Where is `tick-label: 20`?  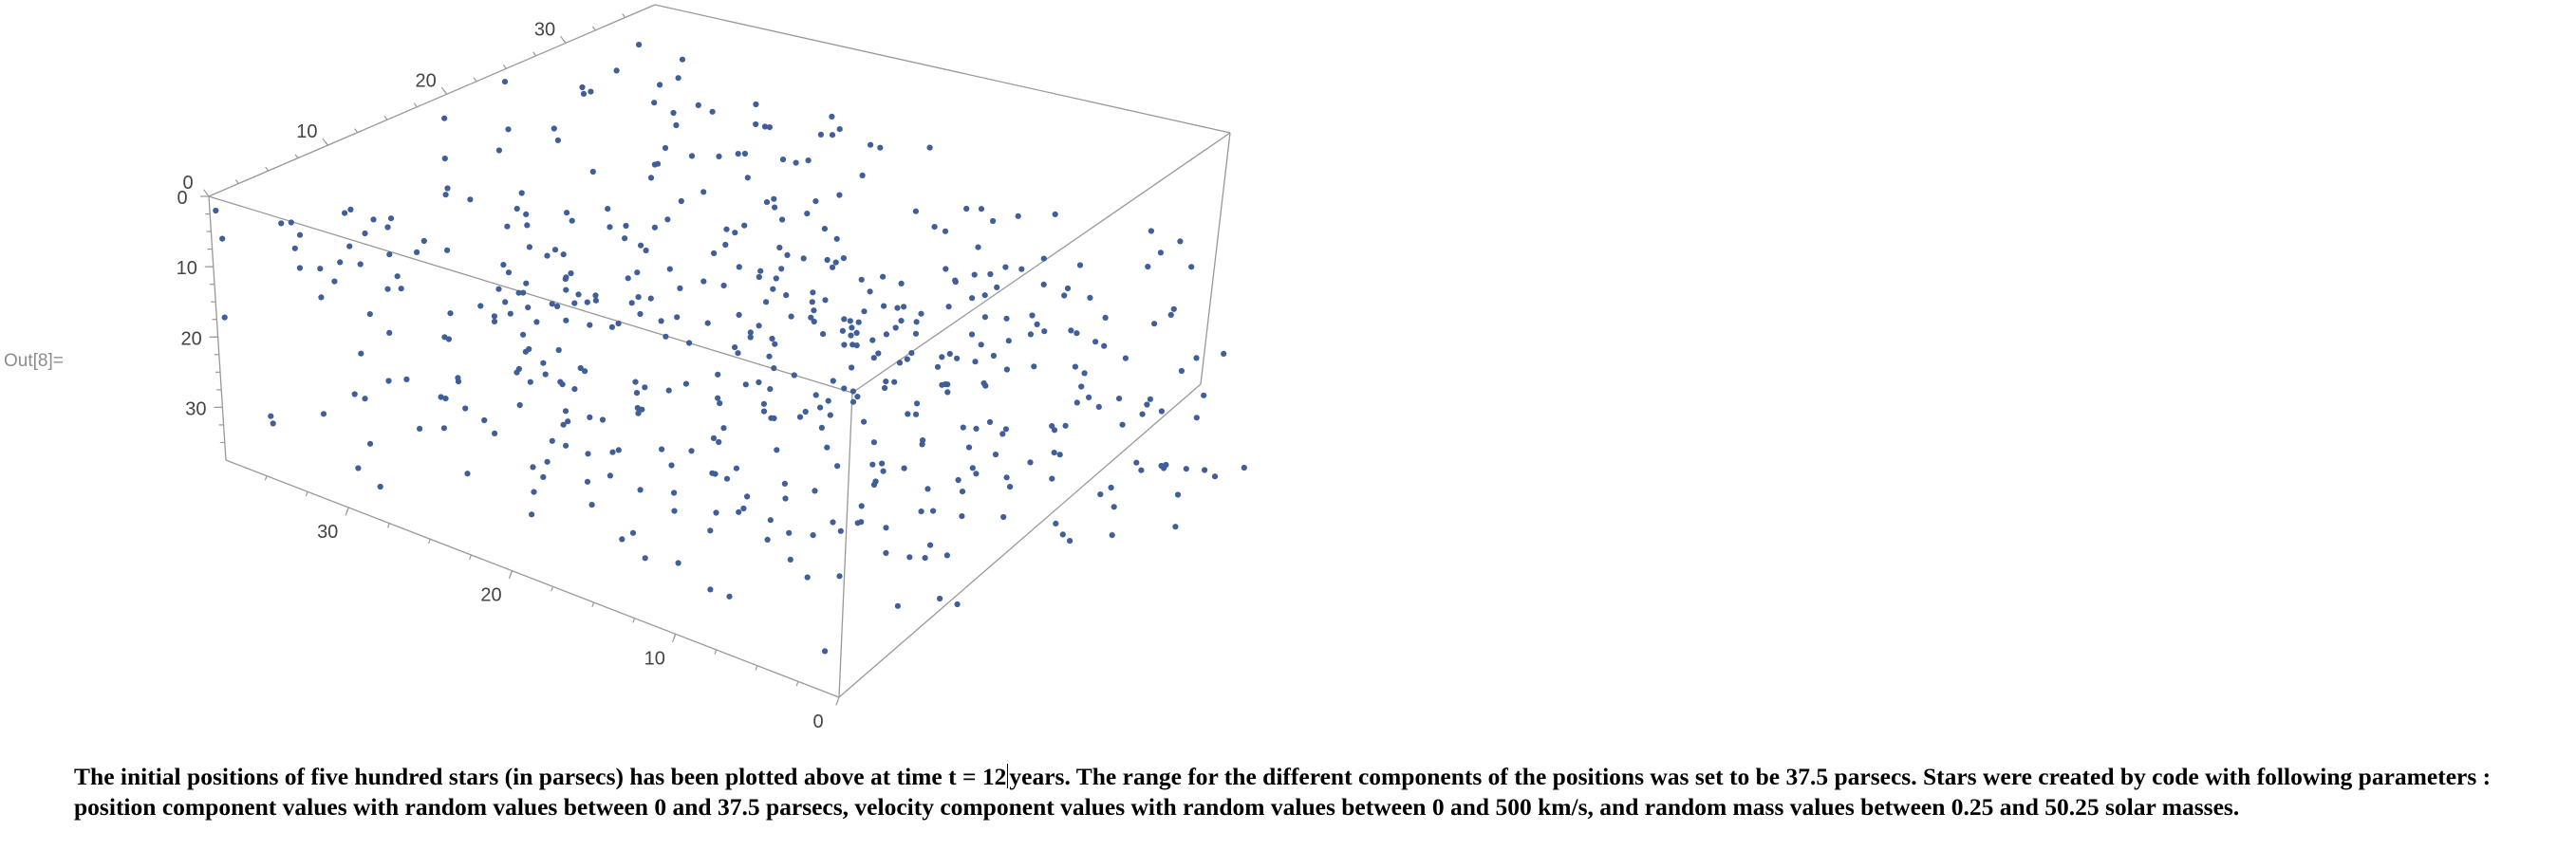 tick-label: 20 is located at coordinates (426, 80).